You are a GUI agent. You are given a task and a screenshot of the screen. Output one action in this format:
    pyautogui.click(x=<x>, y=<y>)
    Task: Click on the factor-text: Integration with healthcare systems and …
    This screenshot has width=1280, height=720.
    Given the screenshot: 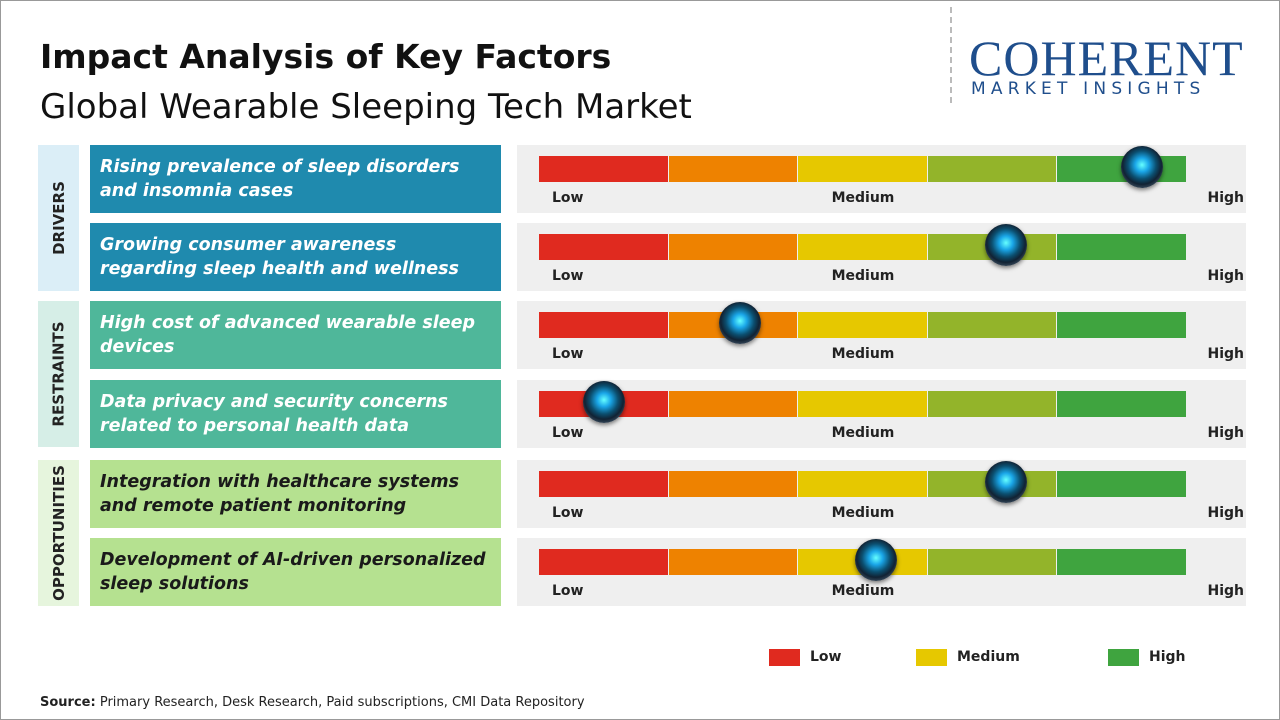 What is the action you would take?
    pyautogui.click(x=295, y=494)
    